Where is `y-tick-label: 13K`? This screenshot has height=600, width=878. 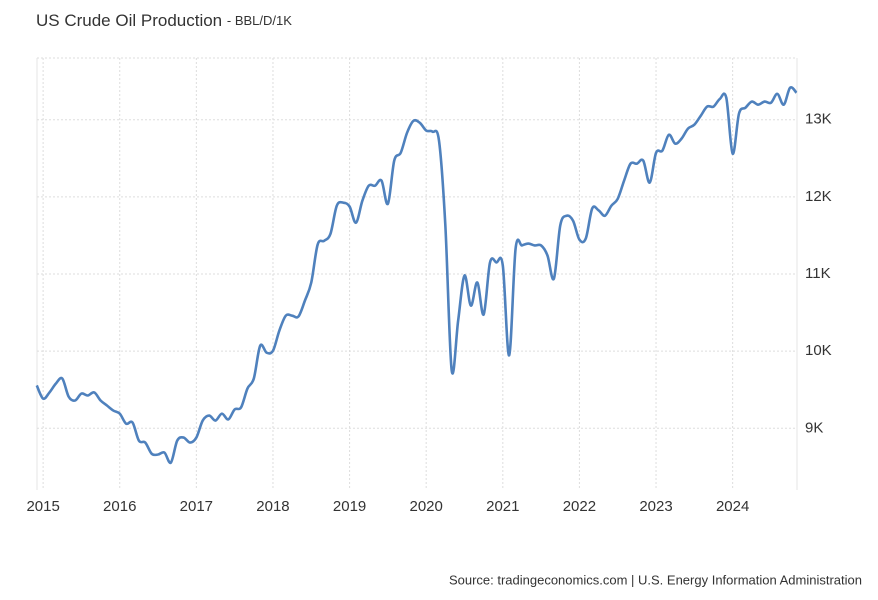
y-tick-label: 13K is located at coordinates (818, 119).